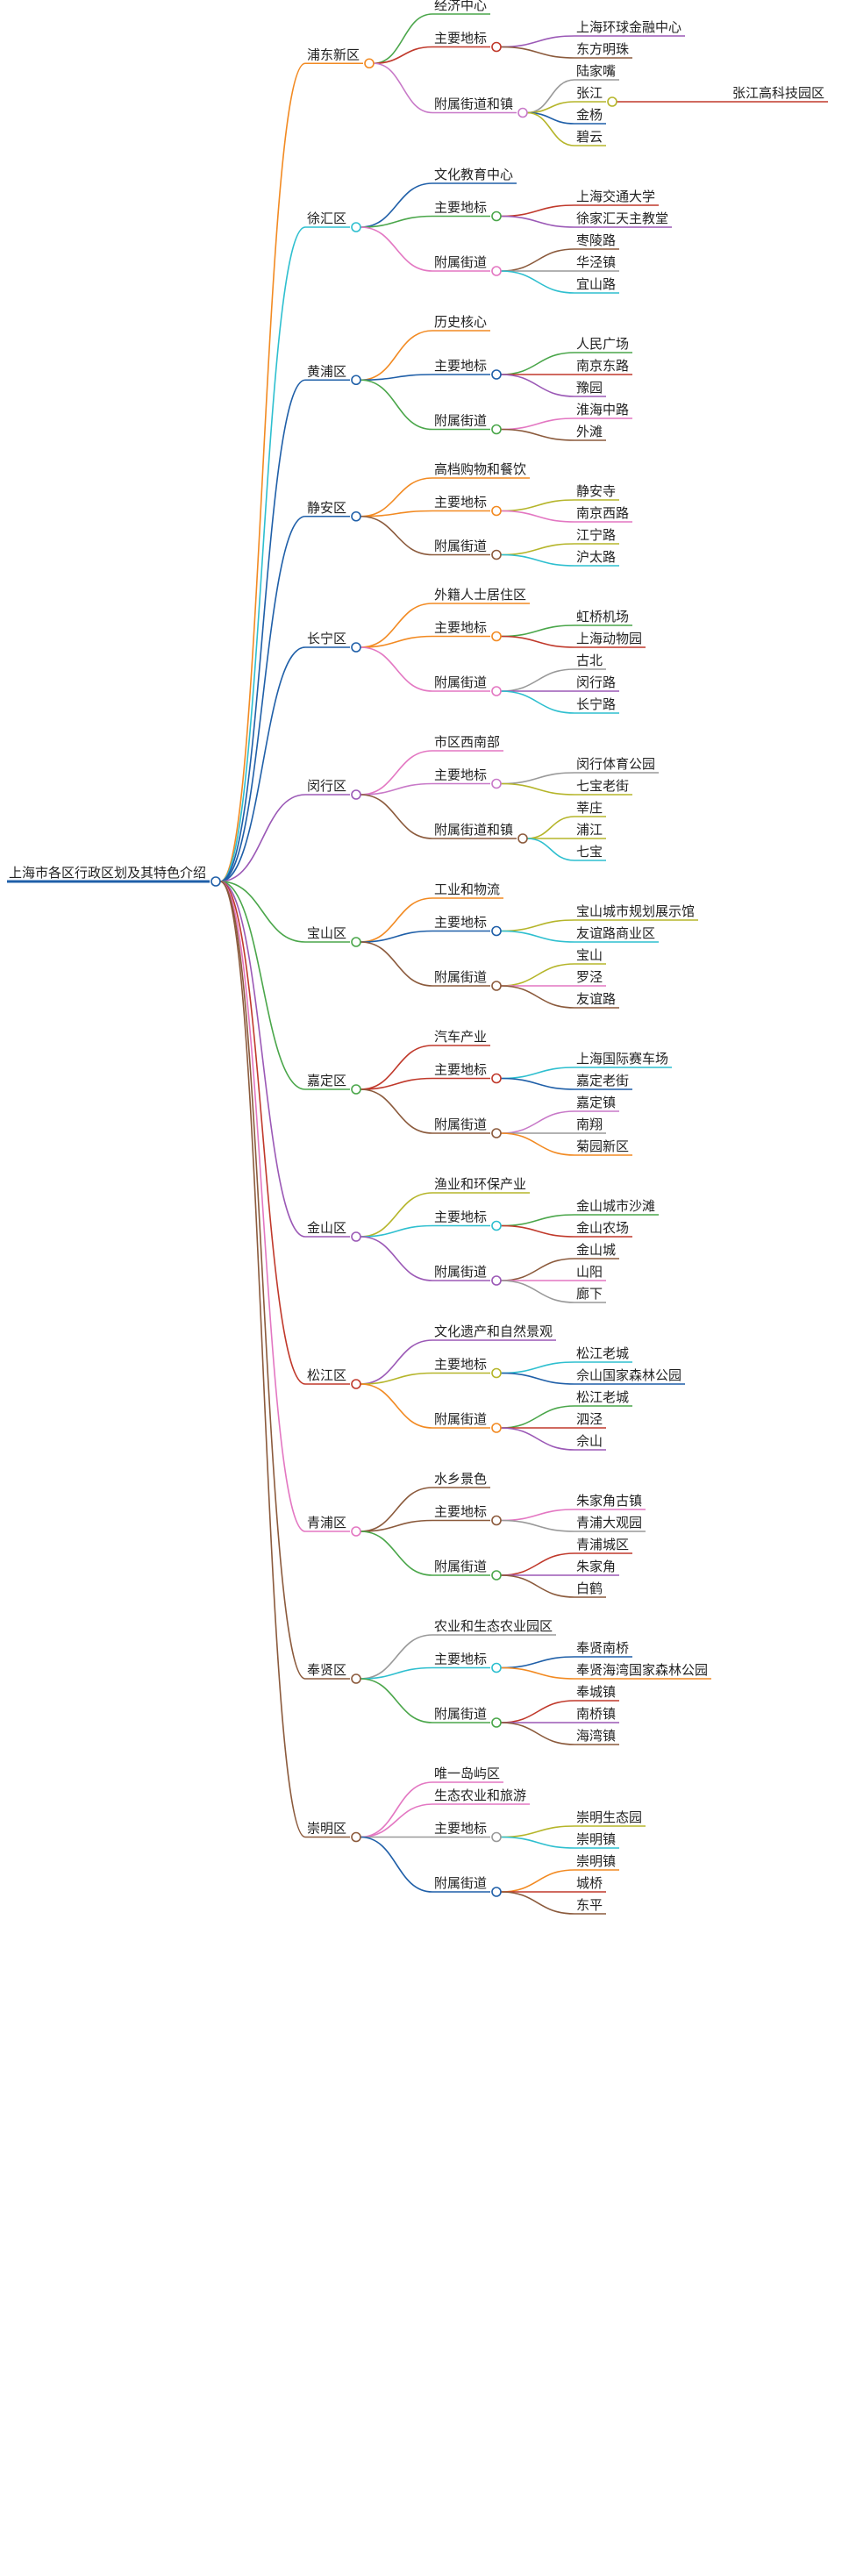 The image size is (842, 2576). What do you see at coordinates (596, 1861) in the screenshot?
I see `item-node-label: 崇明镇` at bounding box center [596, 1861].